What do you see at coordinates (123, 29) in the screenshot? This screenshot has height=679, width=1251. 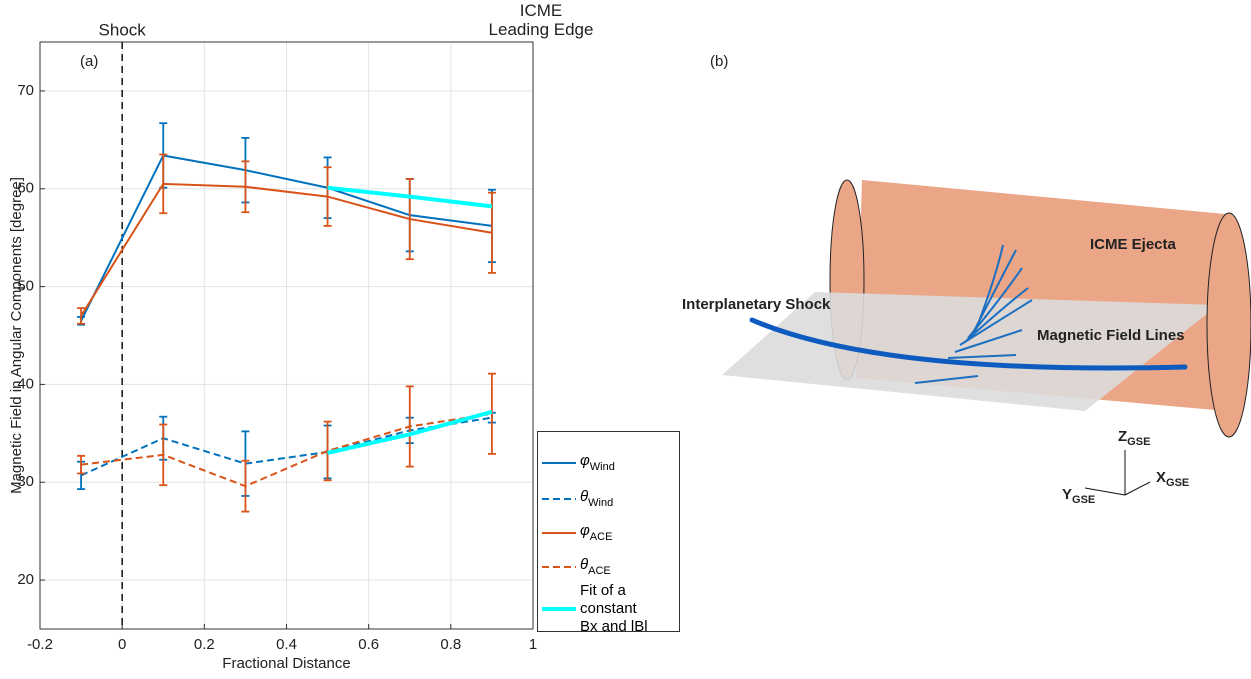 I see `annotation: Shock` at bounding box center [123, 29].